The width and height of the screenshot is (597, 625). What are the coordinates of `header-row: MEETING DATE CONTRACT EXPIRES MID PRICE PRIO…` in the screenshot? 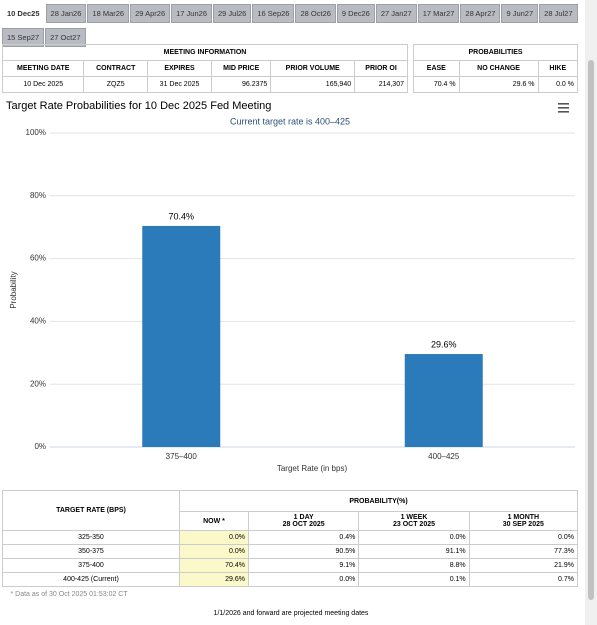 It's located at (204, 68).